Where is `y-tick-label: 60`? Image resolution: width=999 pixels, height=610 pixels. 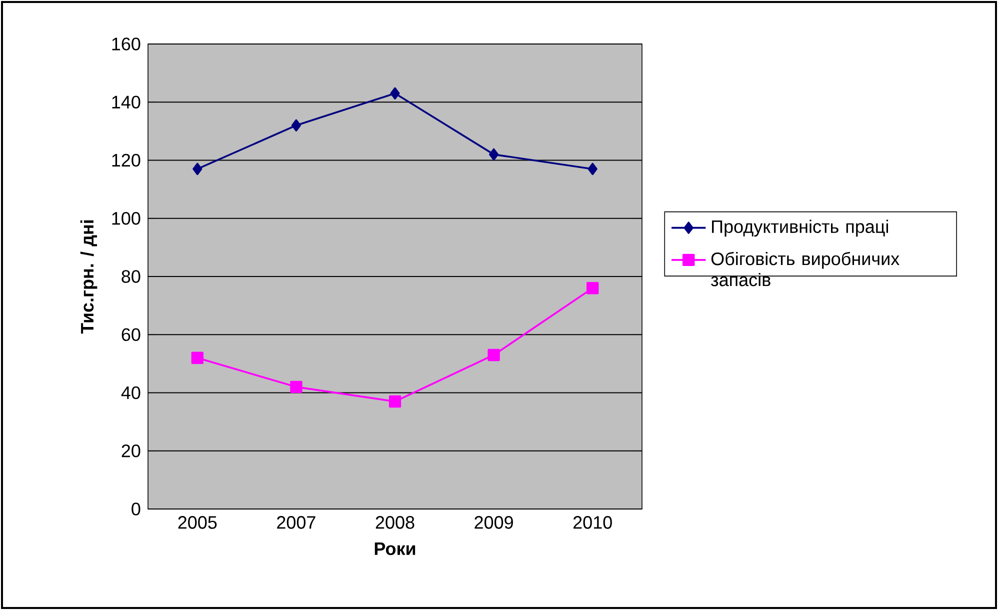
y-tick-label: 60 is located at coordinates (131, 335).